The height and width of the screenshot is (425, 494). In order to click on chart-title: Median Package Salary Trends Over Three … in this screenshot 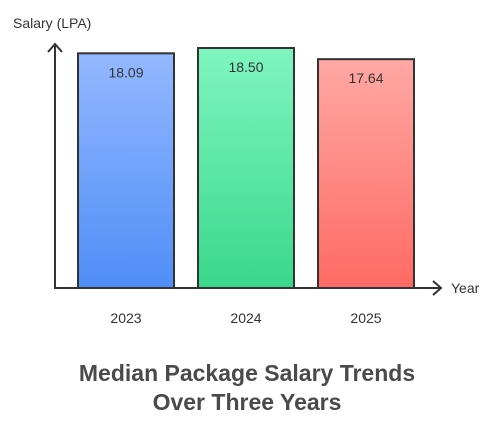, I will do `click(247, 388)`.